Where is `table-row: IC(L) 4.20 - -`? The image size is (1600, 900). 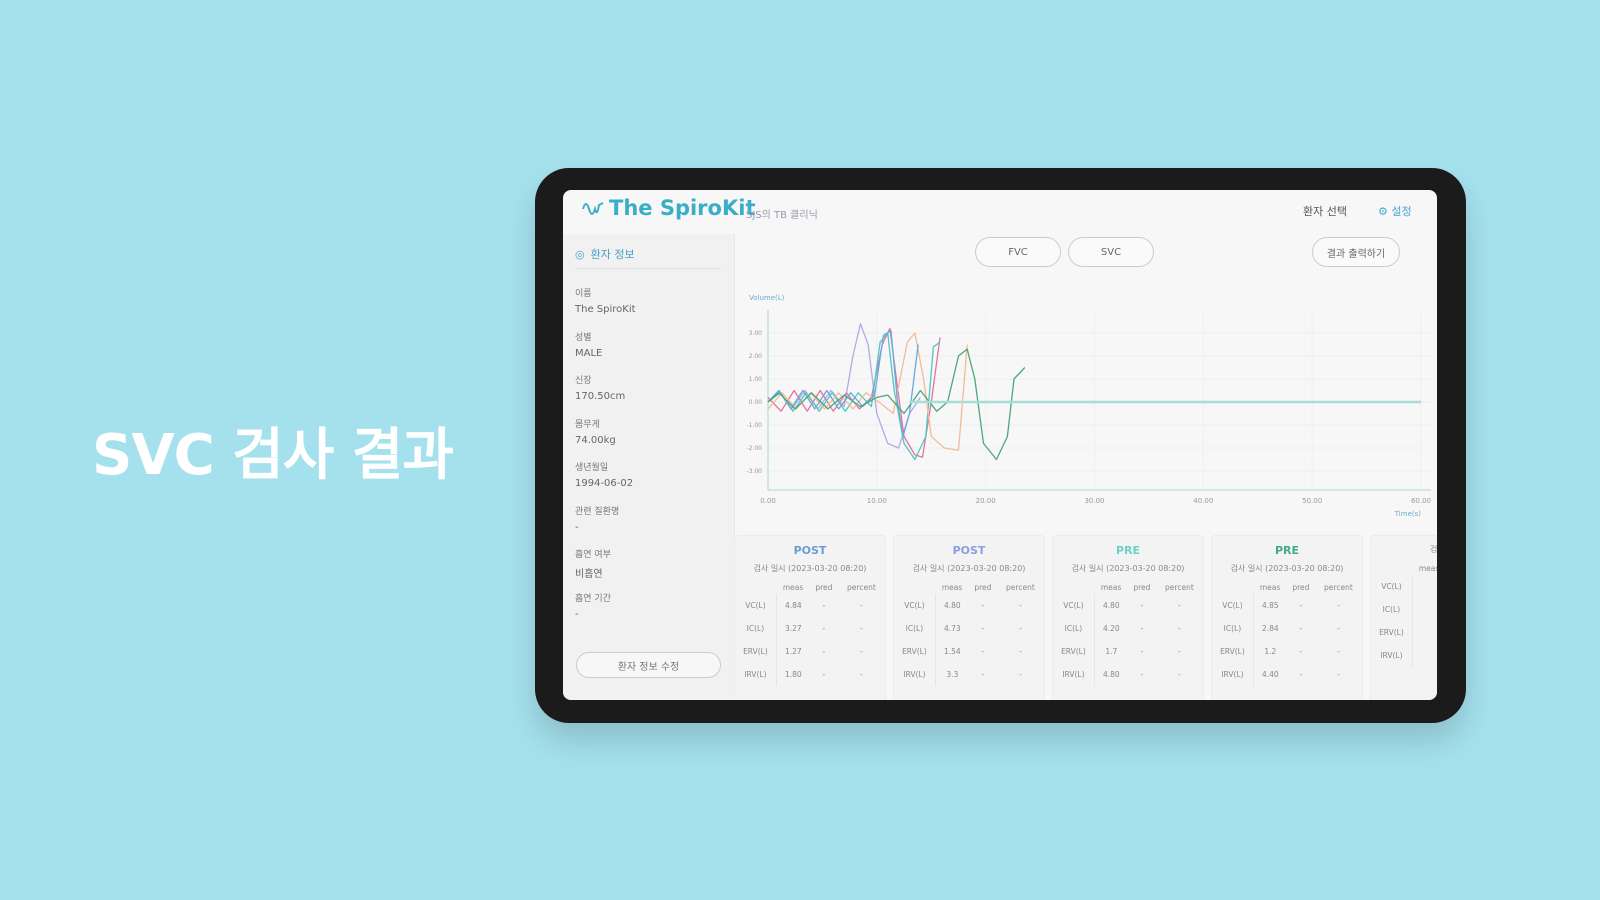 table-row: IC(L) 4.20 - - is located at coordinates (1128, 628).